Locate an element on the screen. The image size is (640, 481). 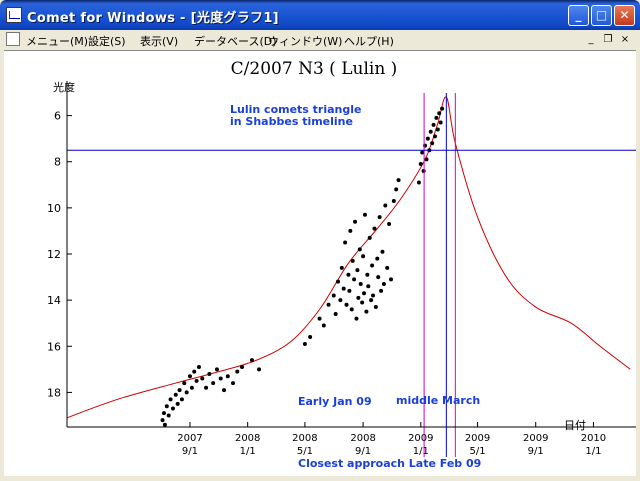
annotation-triangle-line1: Lulin comets triangle is located at coordinates (296, 109).